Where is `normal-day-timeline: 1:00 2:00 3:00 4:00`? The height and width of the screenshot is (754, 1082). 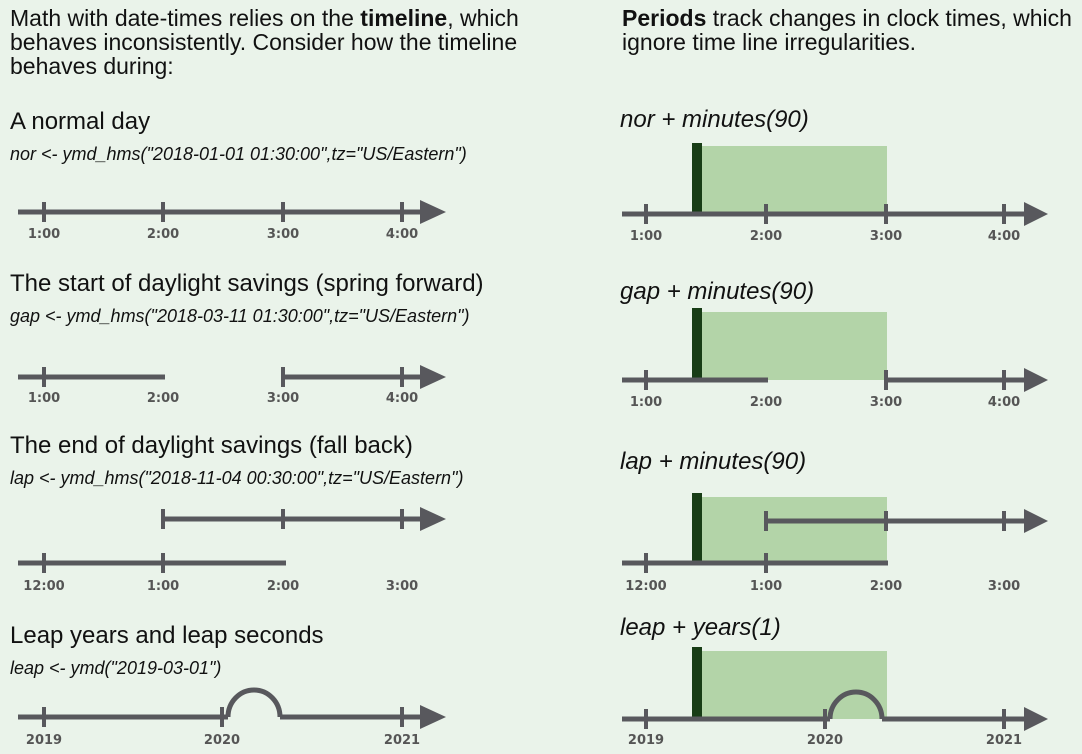 normal-day-timeline: 1:00 2:00 3:00 4:00 is located at coordinates (232, 221).